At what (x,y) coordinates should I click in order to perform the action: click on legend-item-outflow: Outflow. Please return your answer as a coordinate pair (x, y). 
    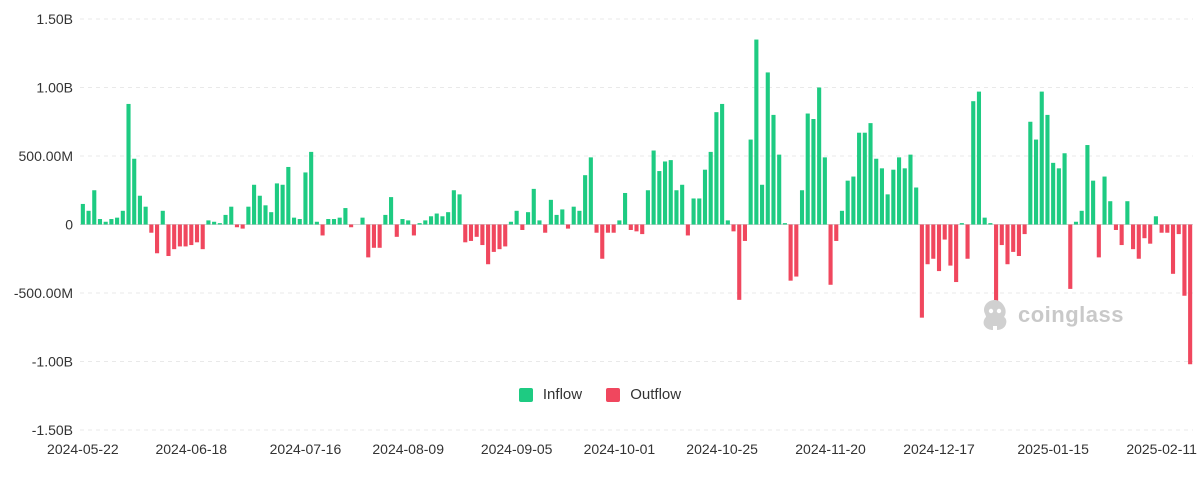
    Looking at the image, I should click on (643, 394).